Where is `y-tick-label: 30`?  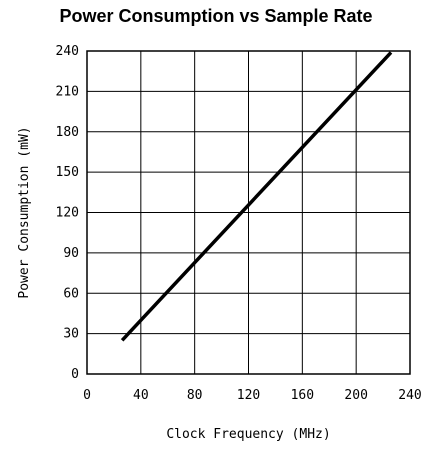
y-tick-label: 30 is located at coordinates (71, 334).